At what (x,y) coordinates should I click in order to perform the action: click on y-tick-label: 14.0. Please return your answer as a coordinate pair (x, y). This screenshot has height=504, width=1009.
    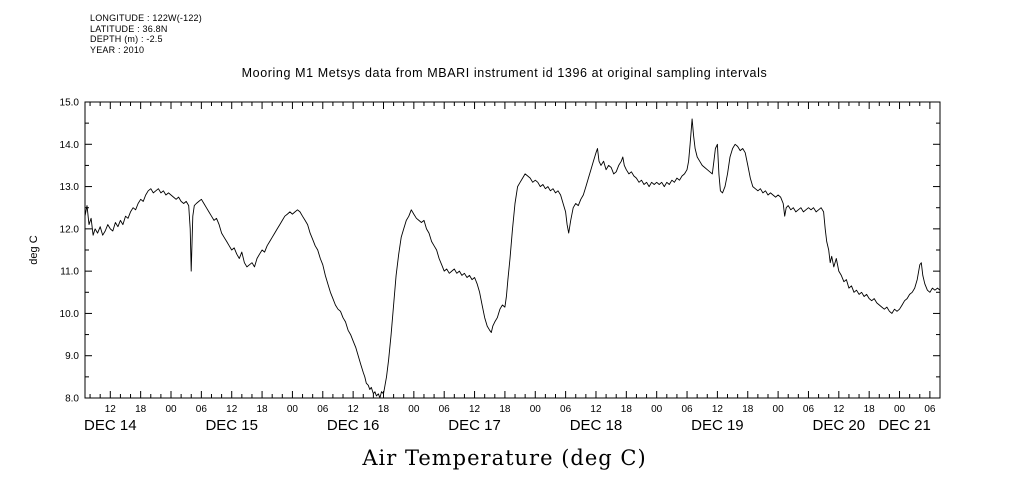
    Looking at the image, I should click on (70, 145).